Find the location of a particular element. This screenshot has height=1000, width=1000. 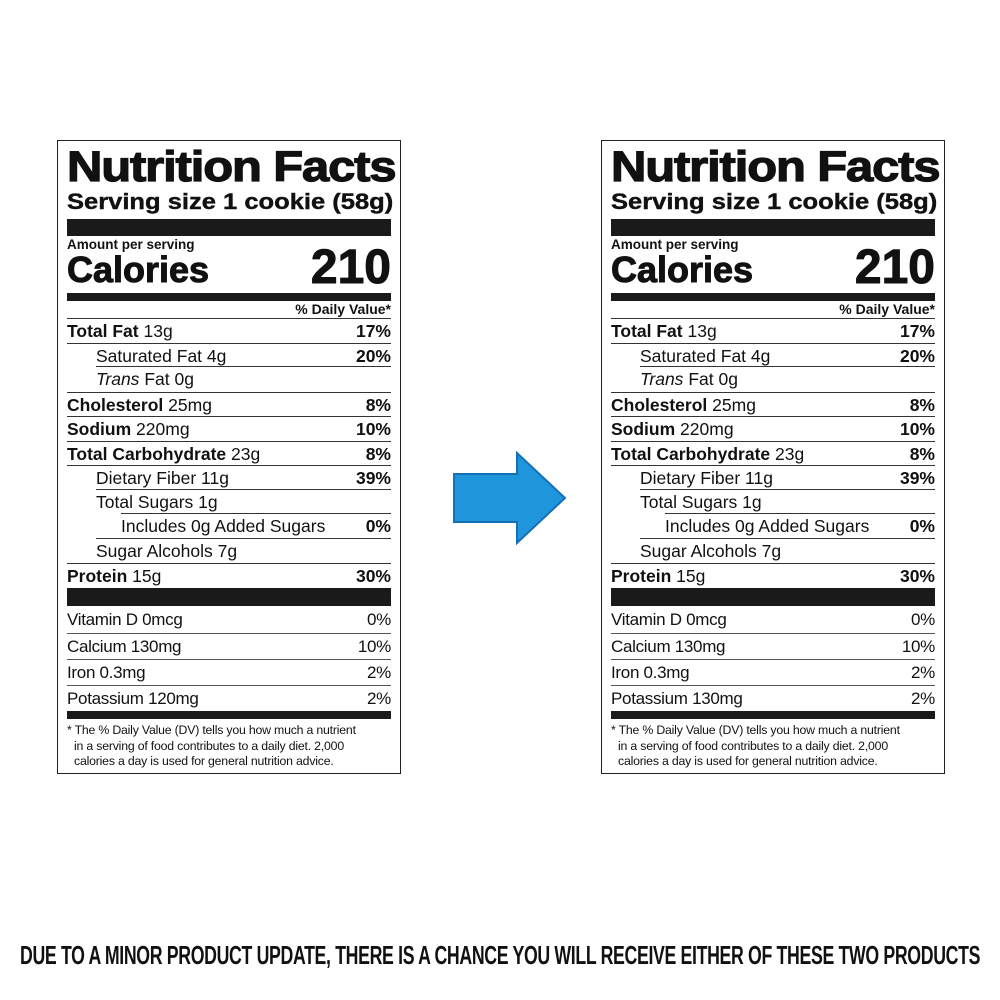

nutrient-daily-value: 10% is located at coordinates (917, 429).